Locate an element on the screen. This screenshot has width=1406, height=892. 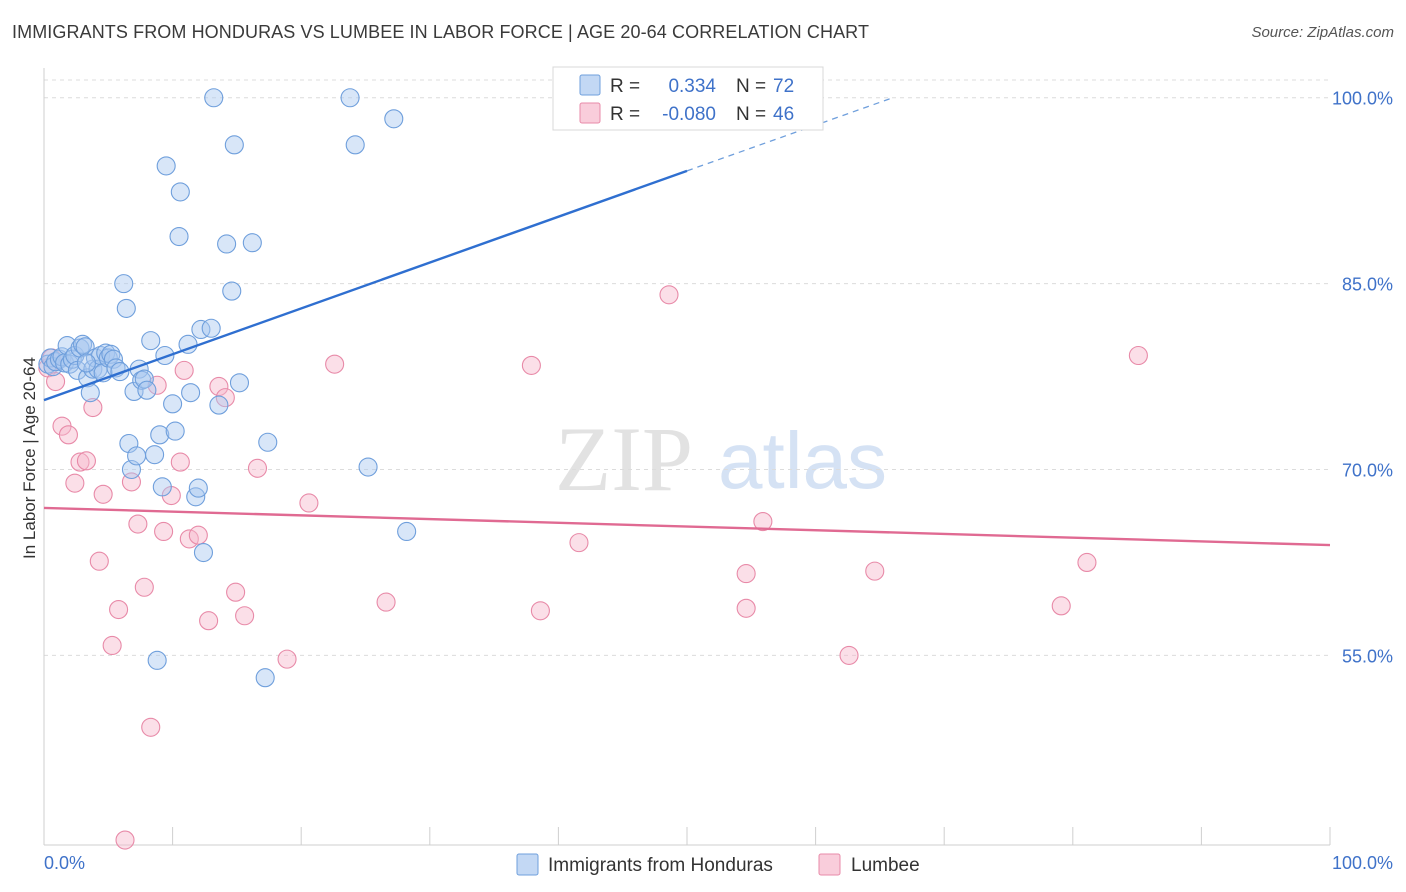
watermark-atlas: atlas is located at coordinates (802, 460).